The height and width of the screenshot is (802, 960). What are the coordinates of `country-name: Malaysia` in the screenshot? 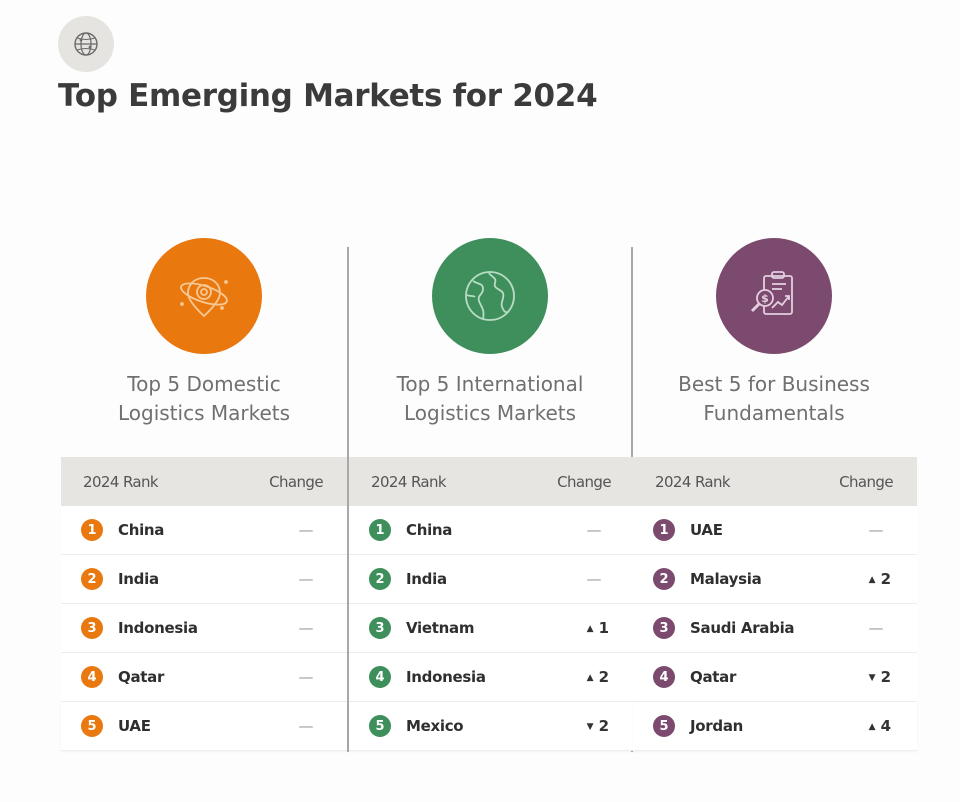 It's located at (726, 579).